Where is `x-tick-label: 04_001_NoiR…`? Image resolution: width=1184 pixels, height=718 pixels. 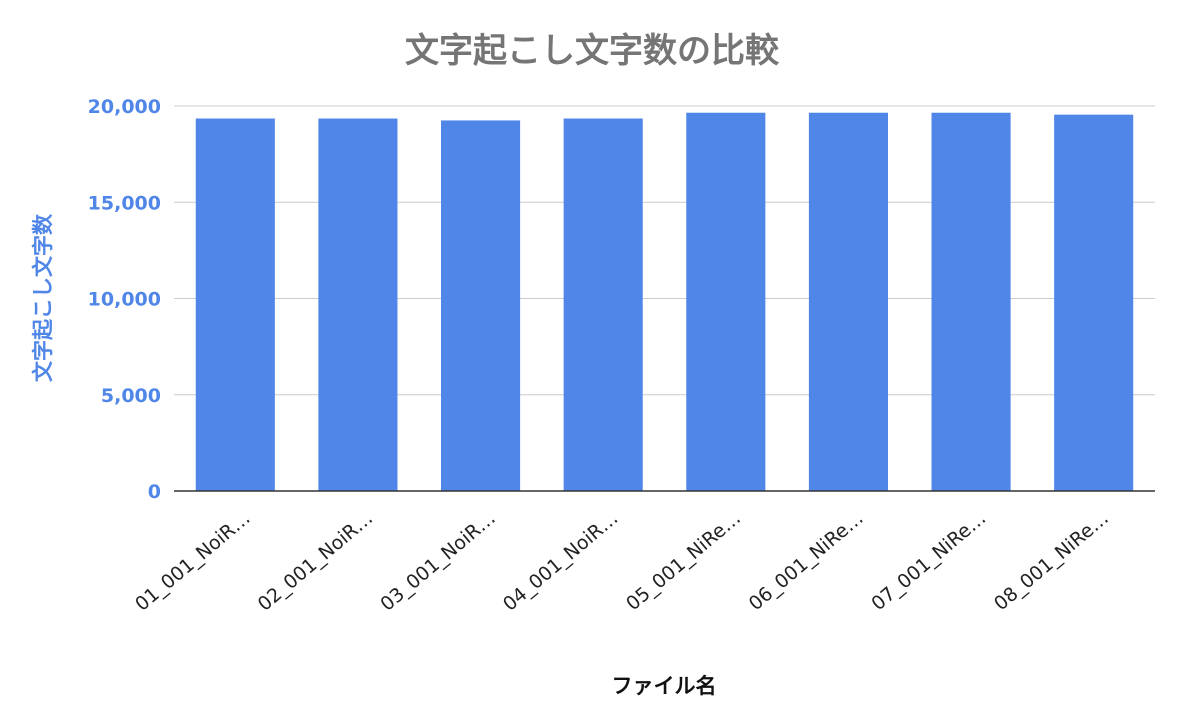
x-tick-label: 04_001_NoiR… is located at coordinates (561, 561).